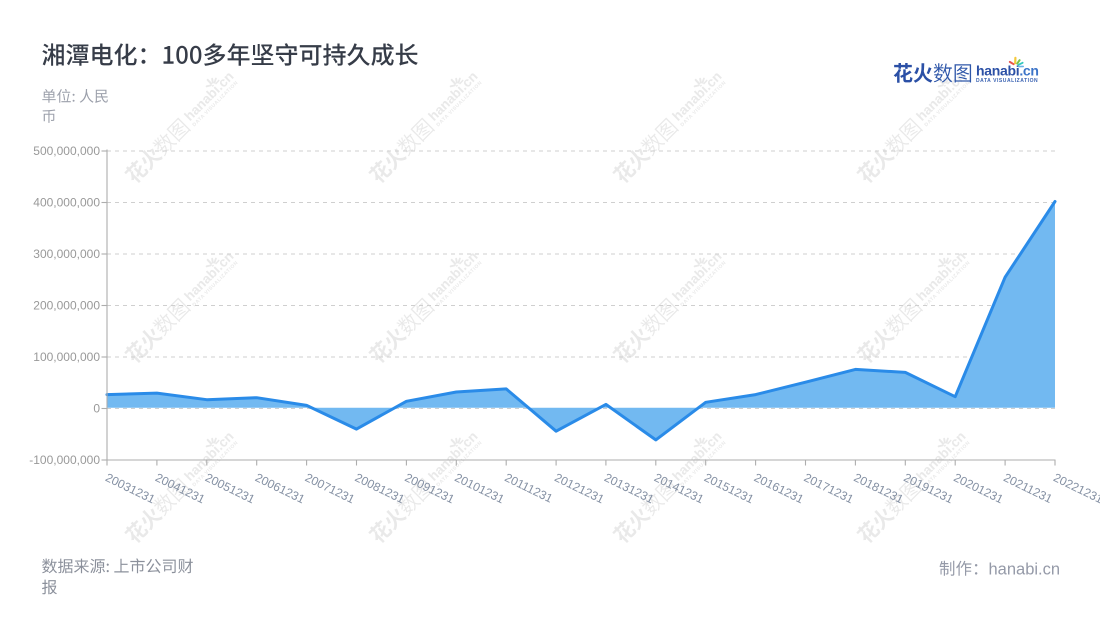 The width and height of the screenshot is (1100, 625). What do you see at coordinates (66, 254) in the screenshot?
I see `svg-text: 300,000,000` at bounding box center [66, 254].